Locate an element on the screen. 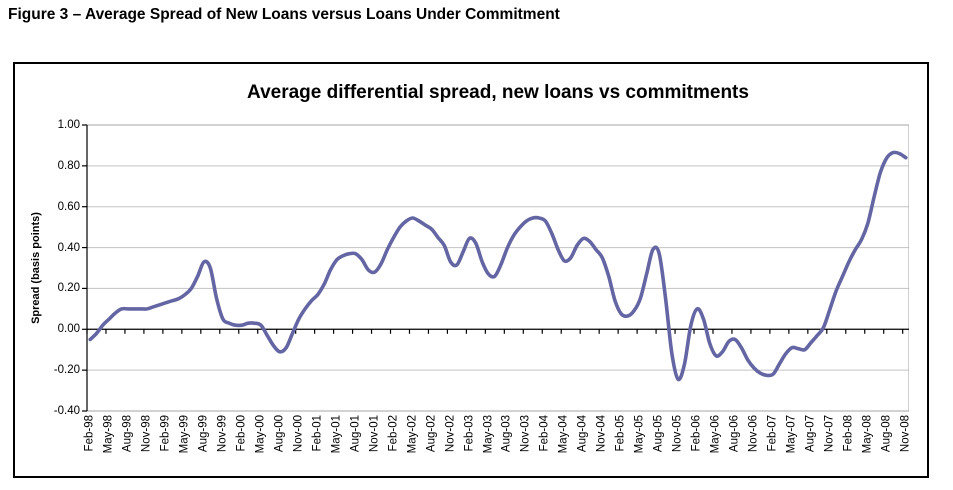 Image resolution: width=953 pixels, height=490 pixels. y-tick-label: 0.80 is located at coordinates (68, 165).